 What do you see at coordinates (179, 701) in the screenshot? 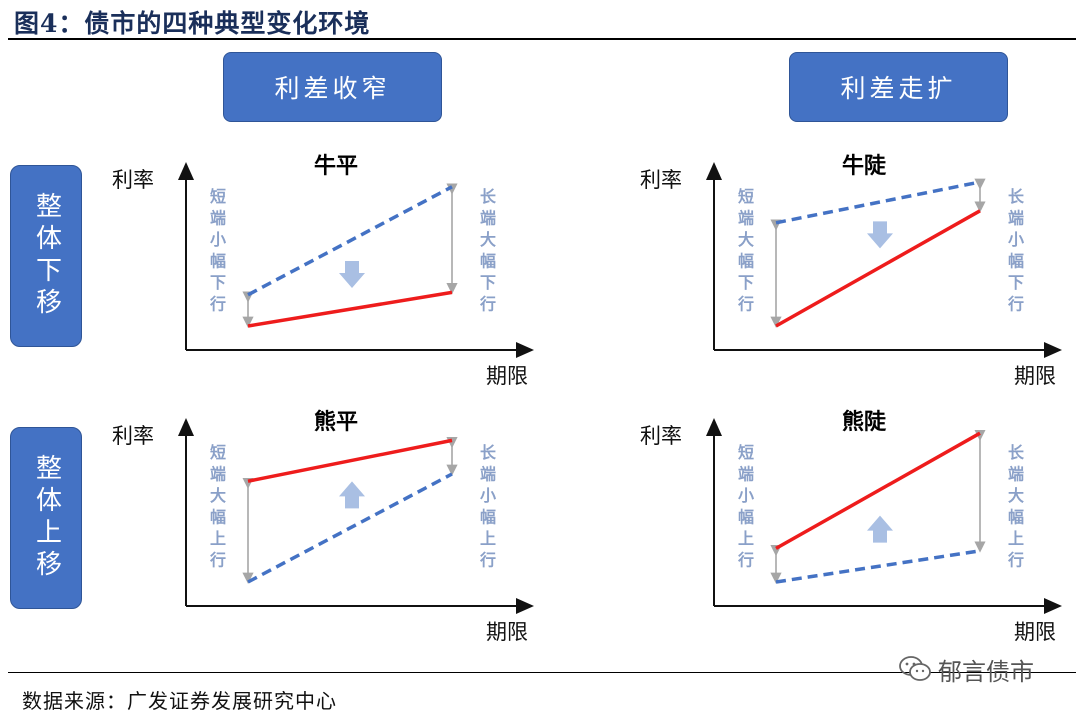
I see `source-note: 数据来源：广发证券发展研究中心` at bounding box center [179, 701].